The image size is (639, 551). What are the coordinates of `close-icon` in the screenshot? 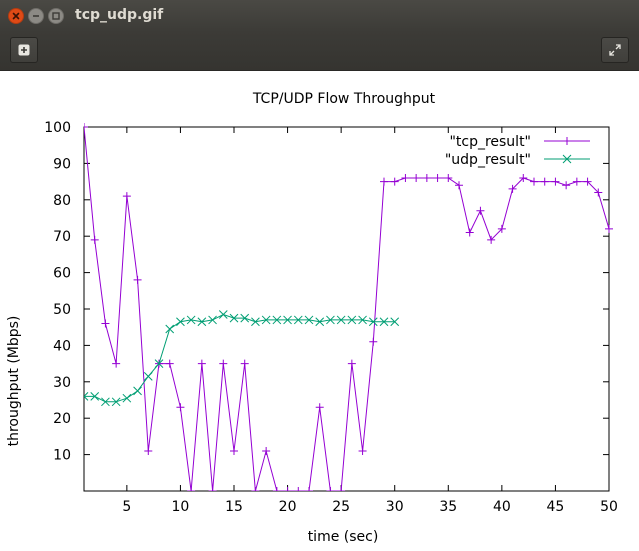 It's located at (16, 16).